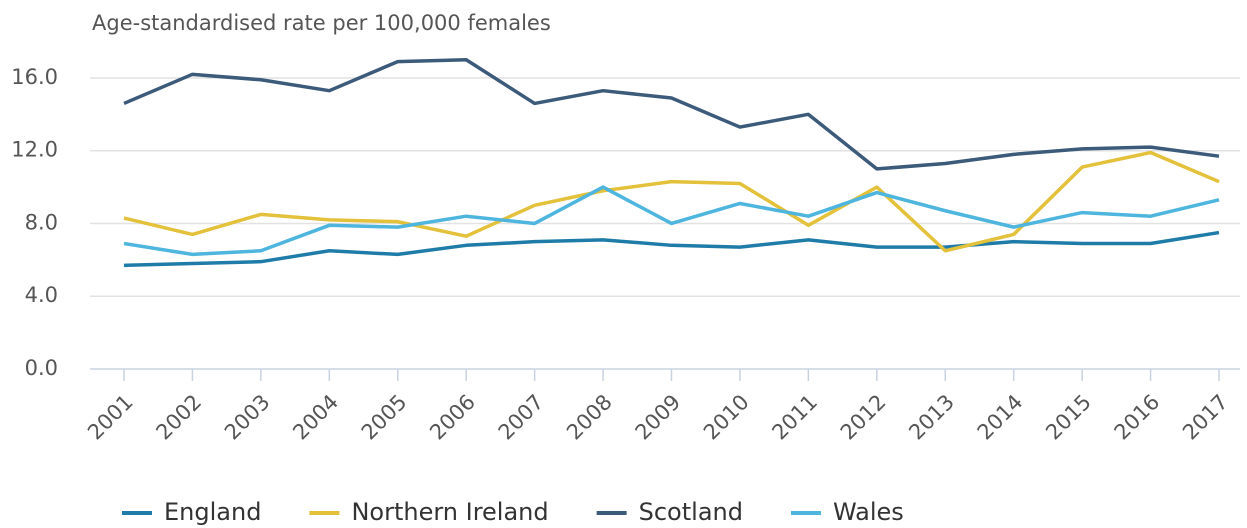 The image size is (1247, 528). Describe the element at coordinates (1000, 417) in the screenshot. I see `x-tick-label: 2014` at that location.